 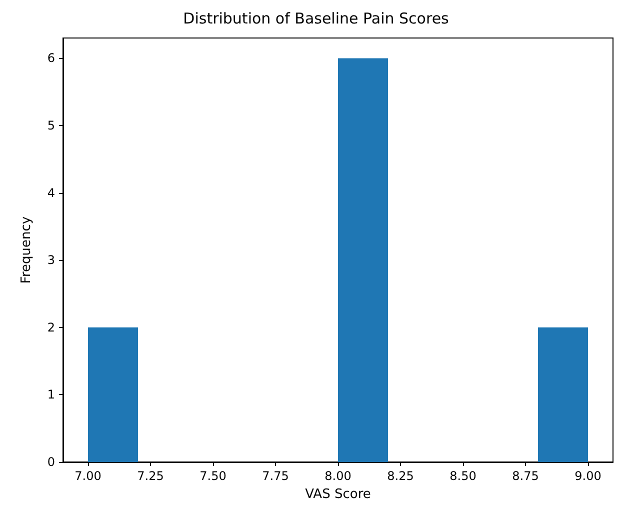 What do you see at coordinates (51, 58) in the screenshot?
I see `y-tick-label: 6` at bounding box center [51, 58].